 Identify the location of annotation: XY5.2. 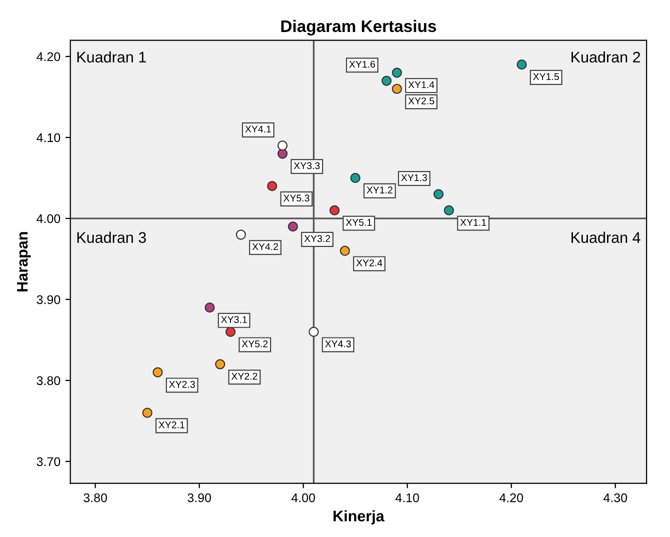
(255, 344).